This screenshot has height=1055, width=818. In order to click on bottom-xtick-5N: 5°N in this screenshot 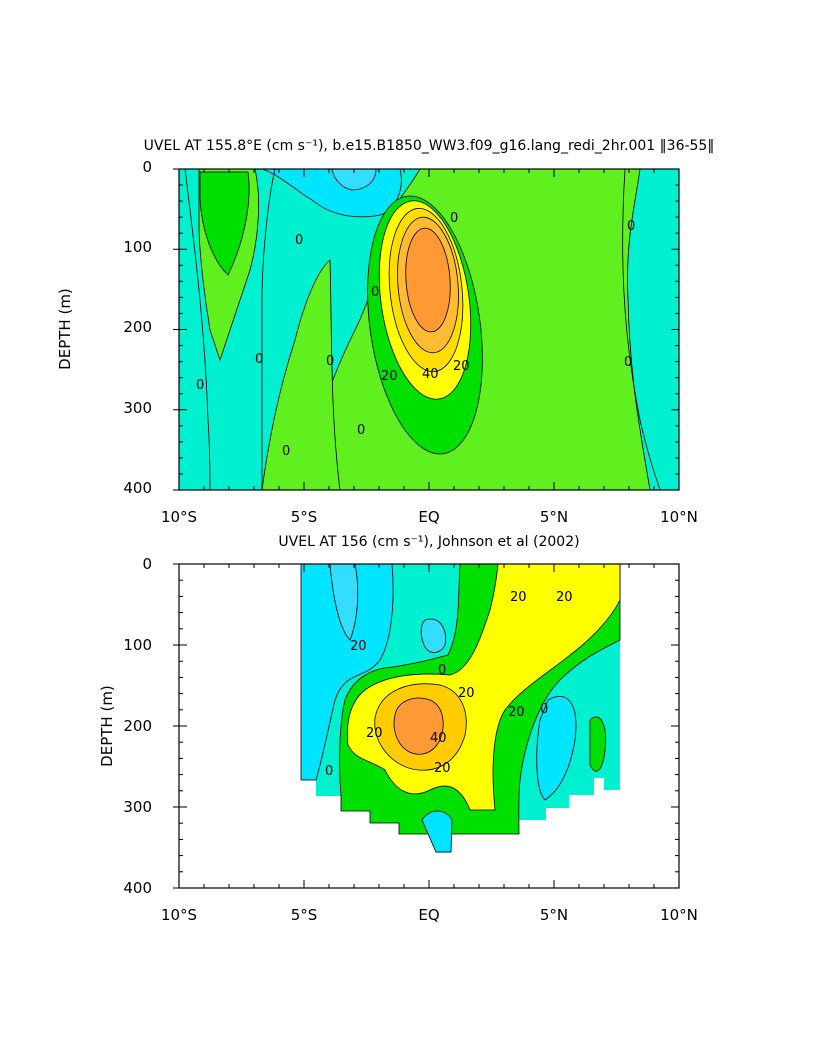, I will do `click(554, 915)`.